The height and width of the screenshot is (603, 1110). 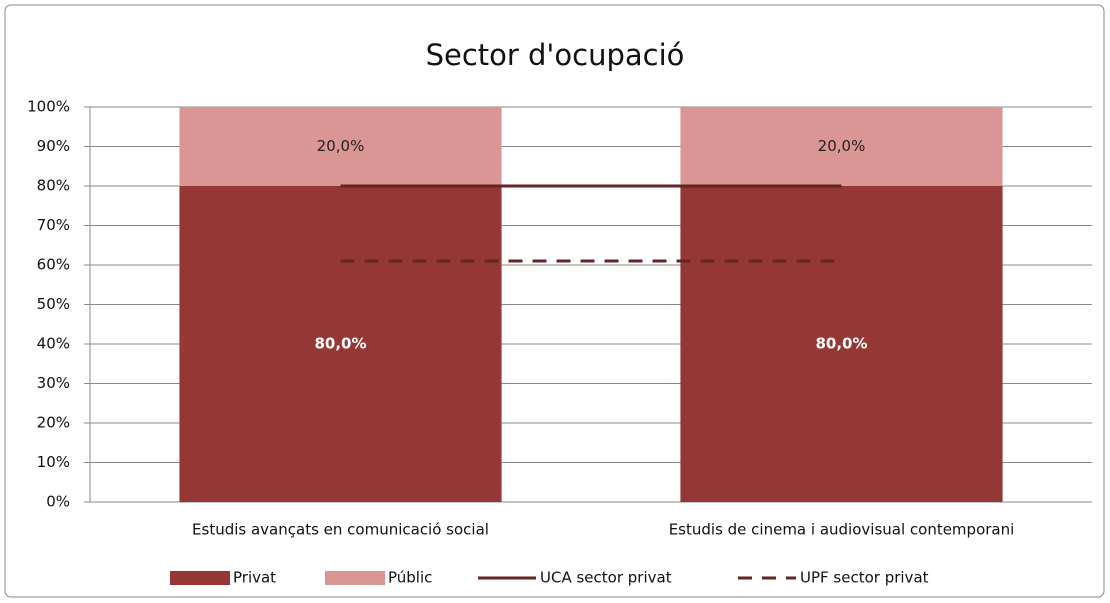 What do you see at coordinates (53, 186) in the screenshot?
I see `y-tick-label: 80%` at bounding box center [53, 186].